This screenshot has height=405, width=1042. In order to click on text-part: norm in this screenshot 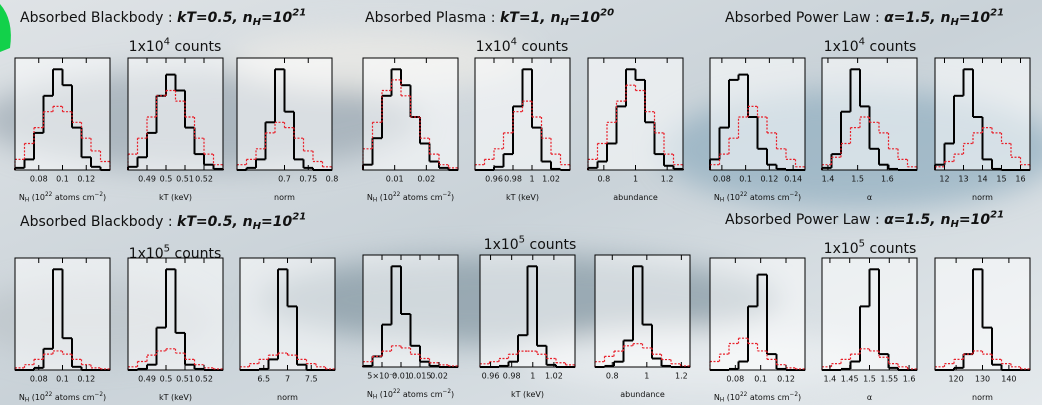, I will do `click(982, 397)`.